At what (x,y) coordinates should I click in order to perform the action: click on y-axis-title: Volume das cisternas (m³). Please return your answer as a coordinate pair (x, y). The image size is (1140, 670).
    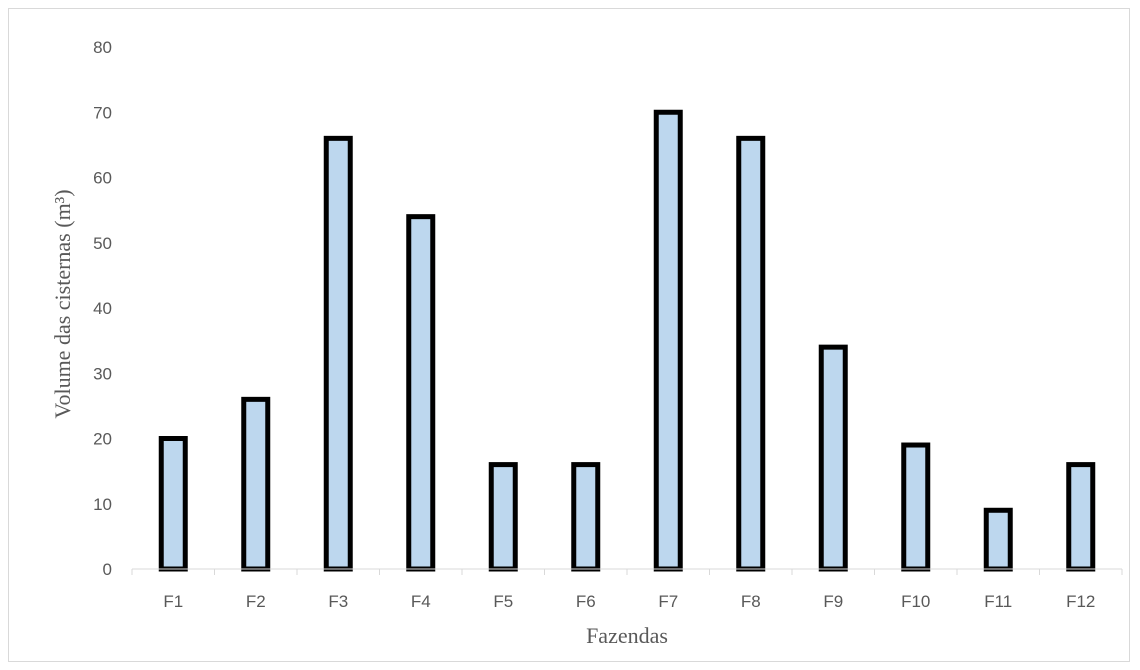
    Looking at the image, I should click on (62, 303).